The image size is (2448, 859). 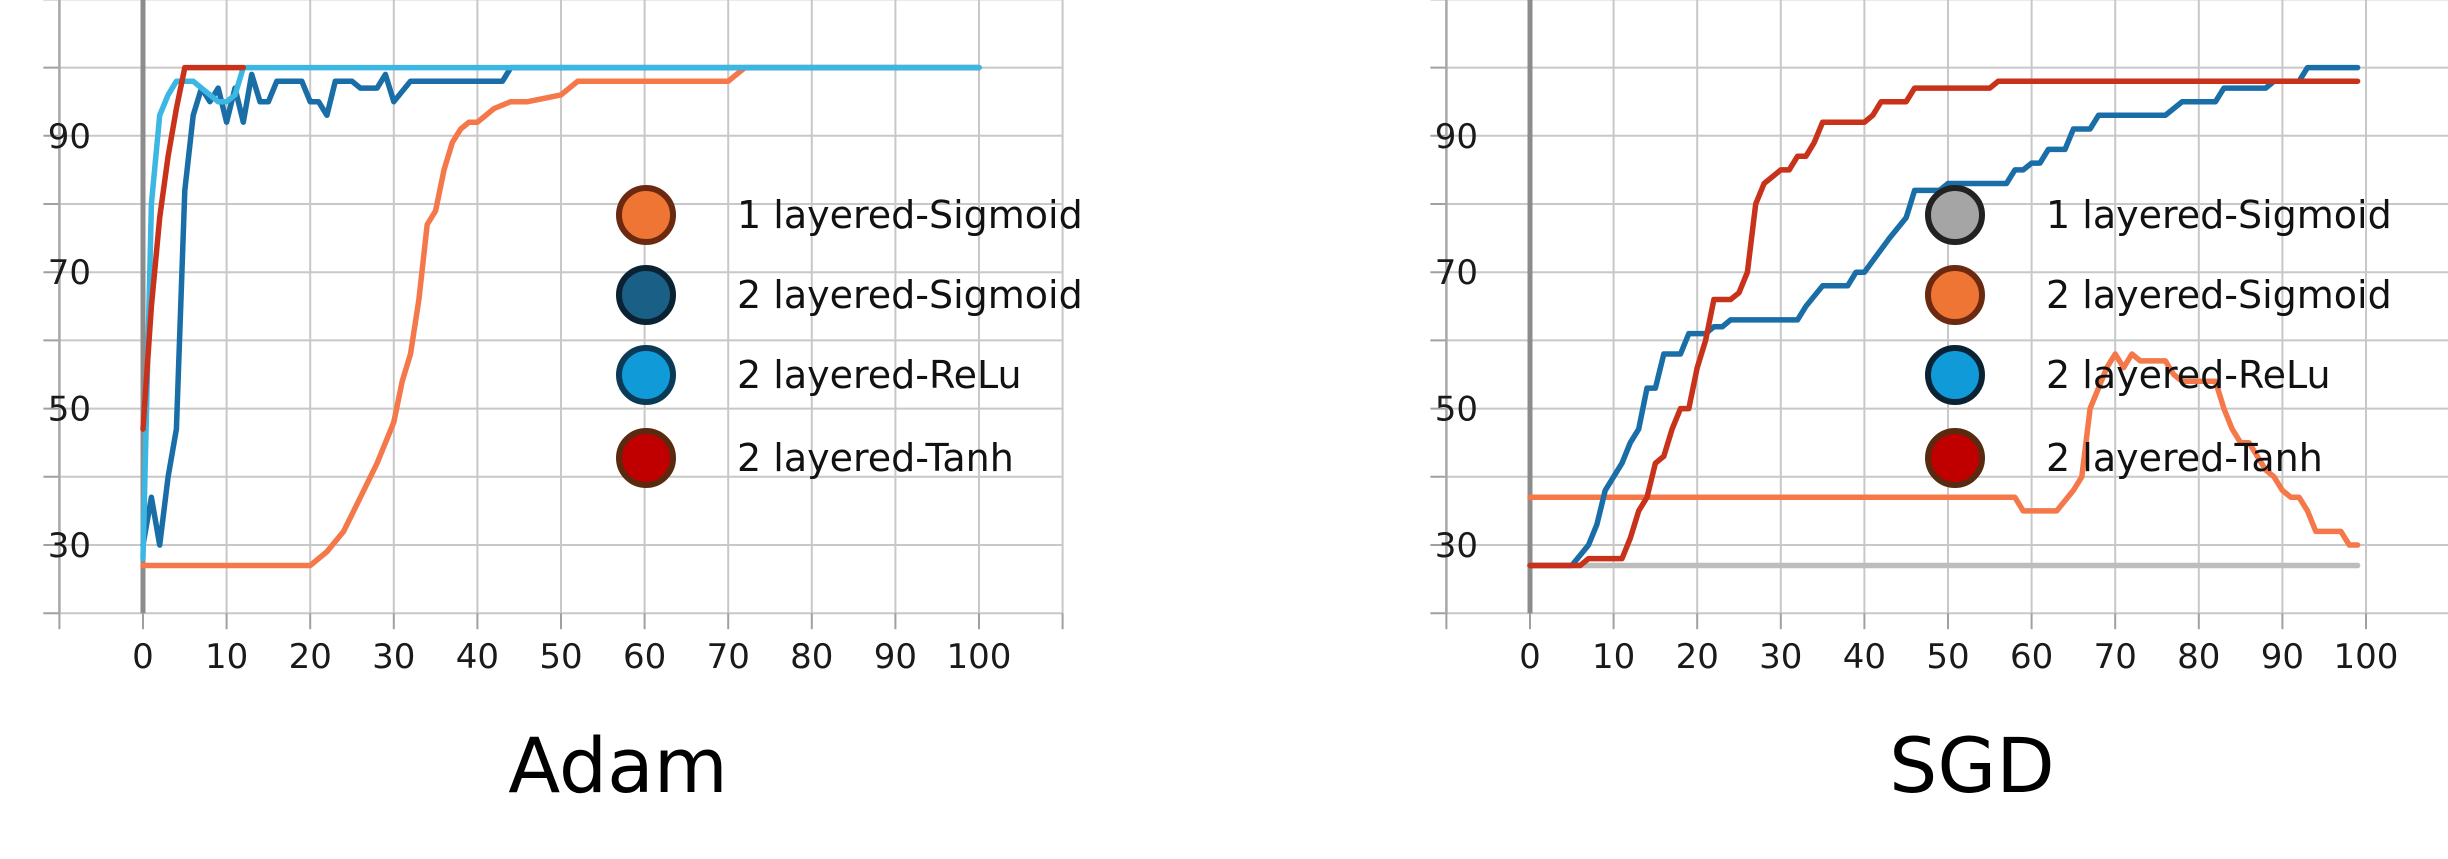 What do you see at coordinates (1972, 765) in the screenshot?
I see `chart-title: SGD` at bounding box center [1972, 765].